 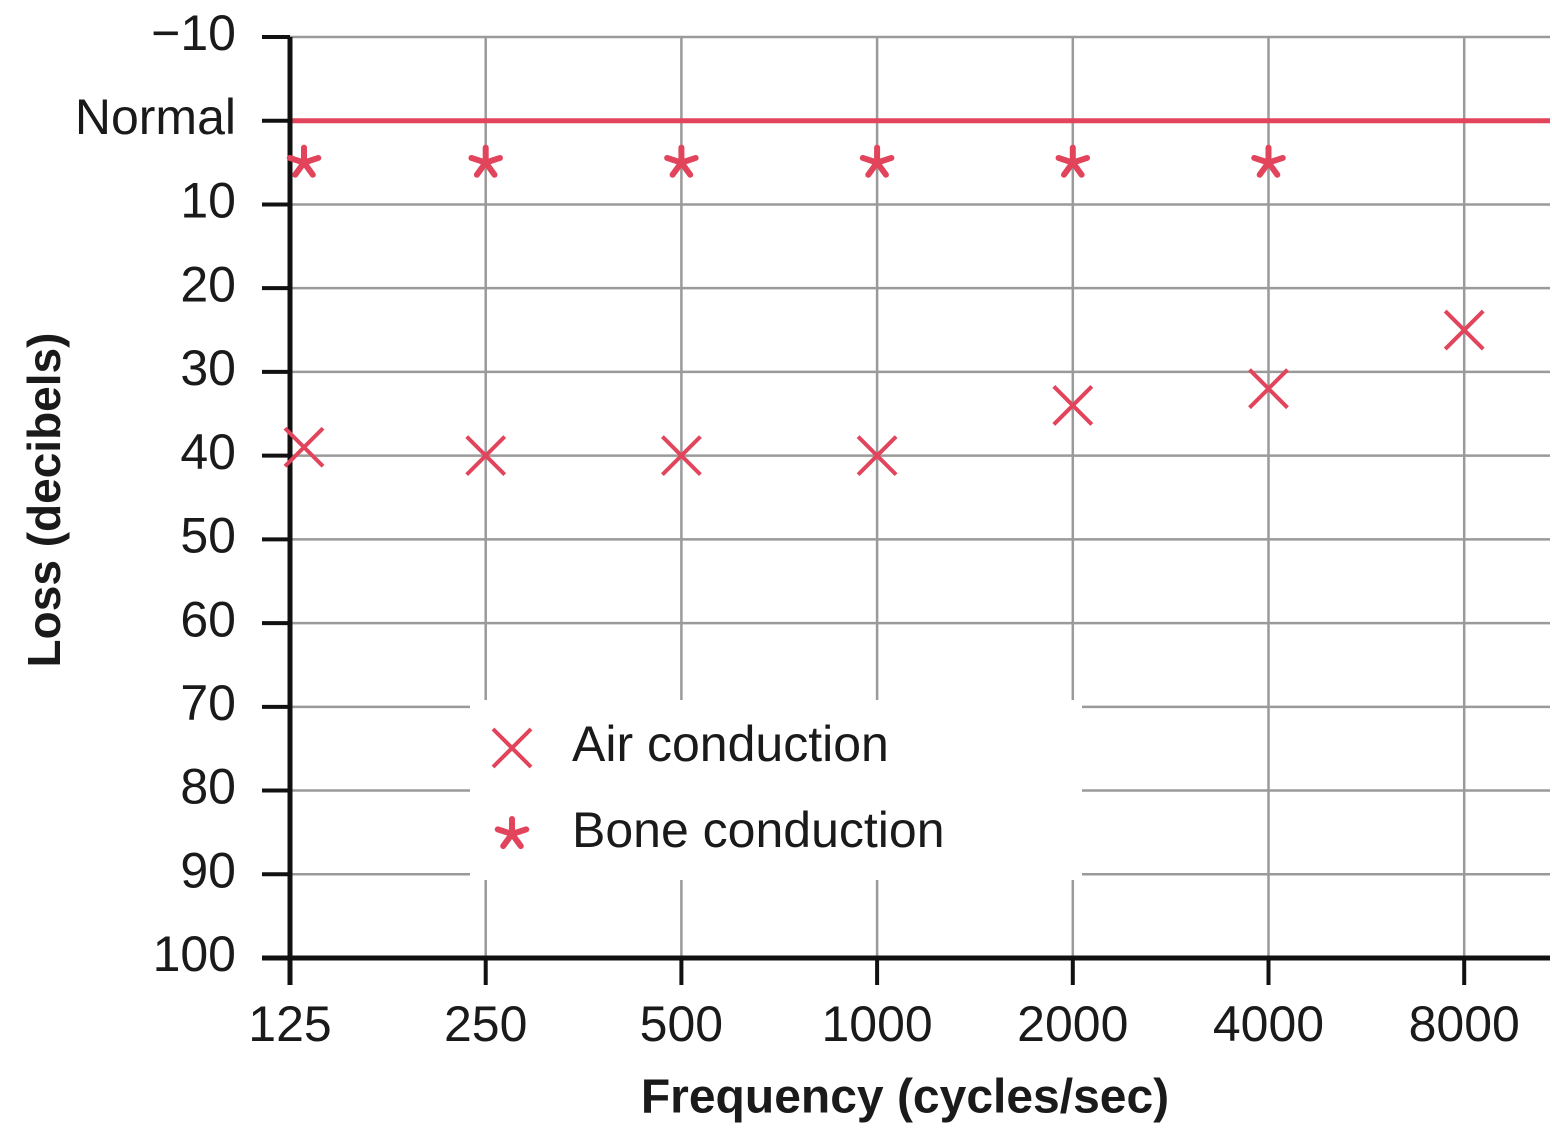 I want to click on y-tick-label: 100, so click(x=194, y=954).